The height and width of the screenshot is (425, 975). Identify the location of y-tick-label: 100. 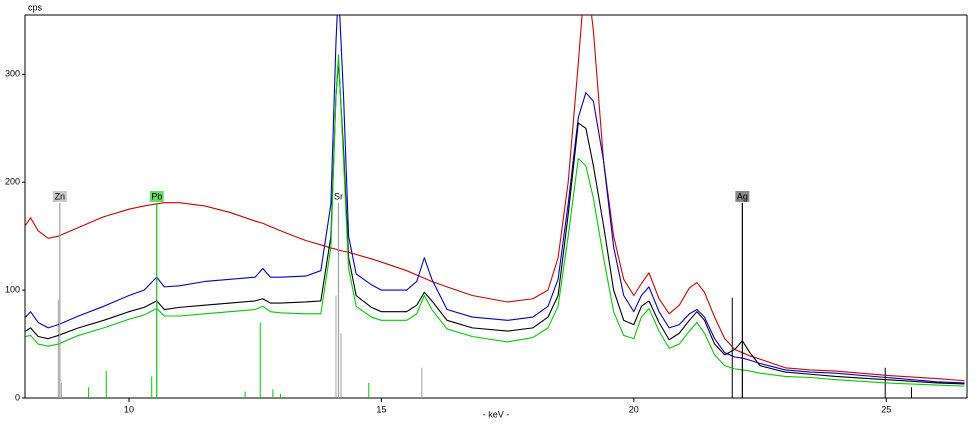
(12, 289).